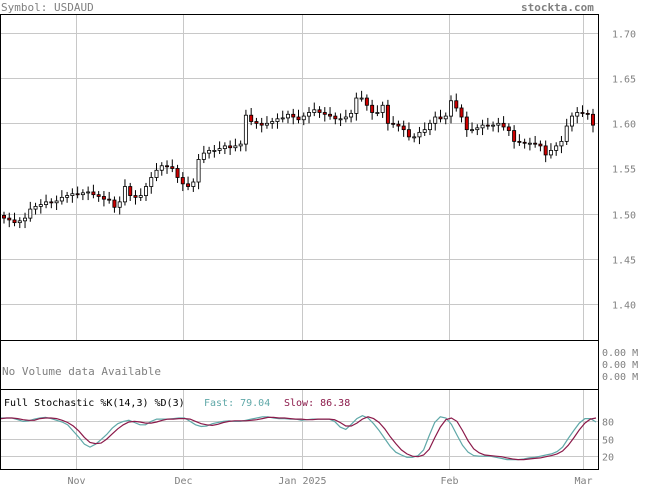 The height and width of the screenshot is (486, 655). What do you see at coordinates (624, 306) in the screenshot?
I see `price-tick-label: 1.40` at bounding box center [624, 306].